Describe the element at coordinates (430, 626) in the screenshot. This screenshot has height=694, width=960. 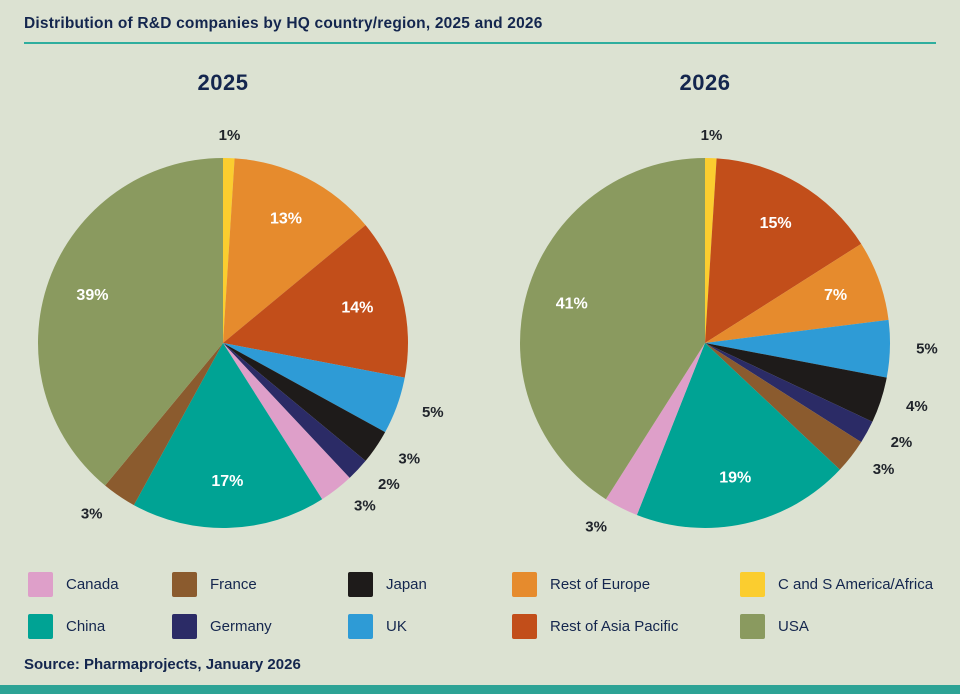
I see `legend-item: UK` at that location.